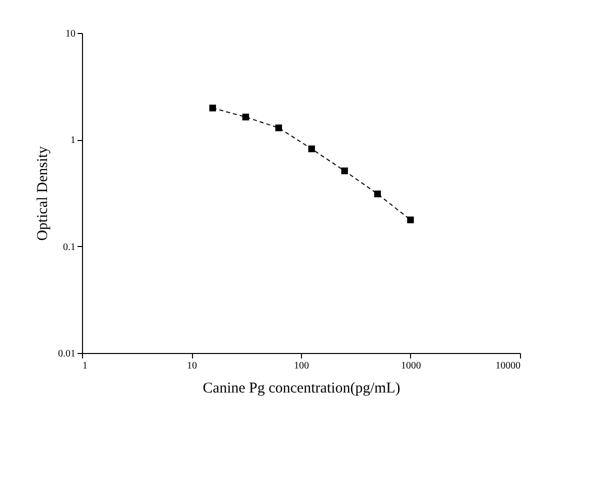  I want to click on x-tick-label: 100, so click(301, 366).